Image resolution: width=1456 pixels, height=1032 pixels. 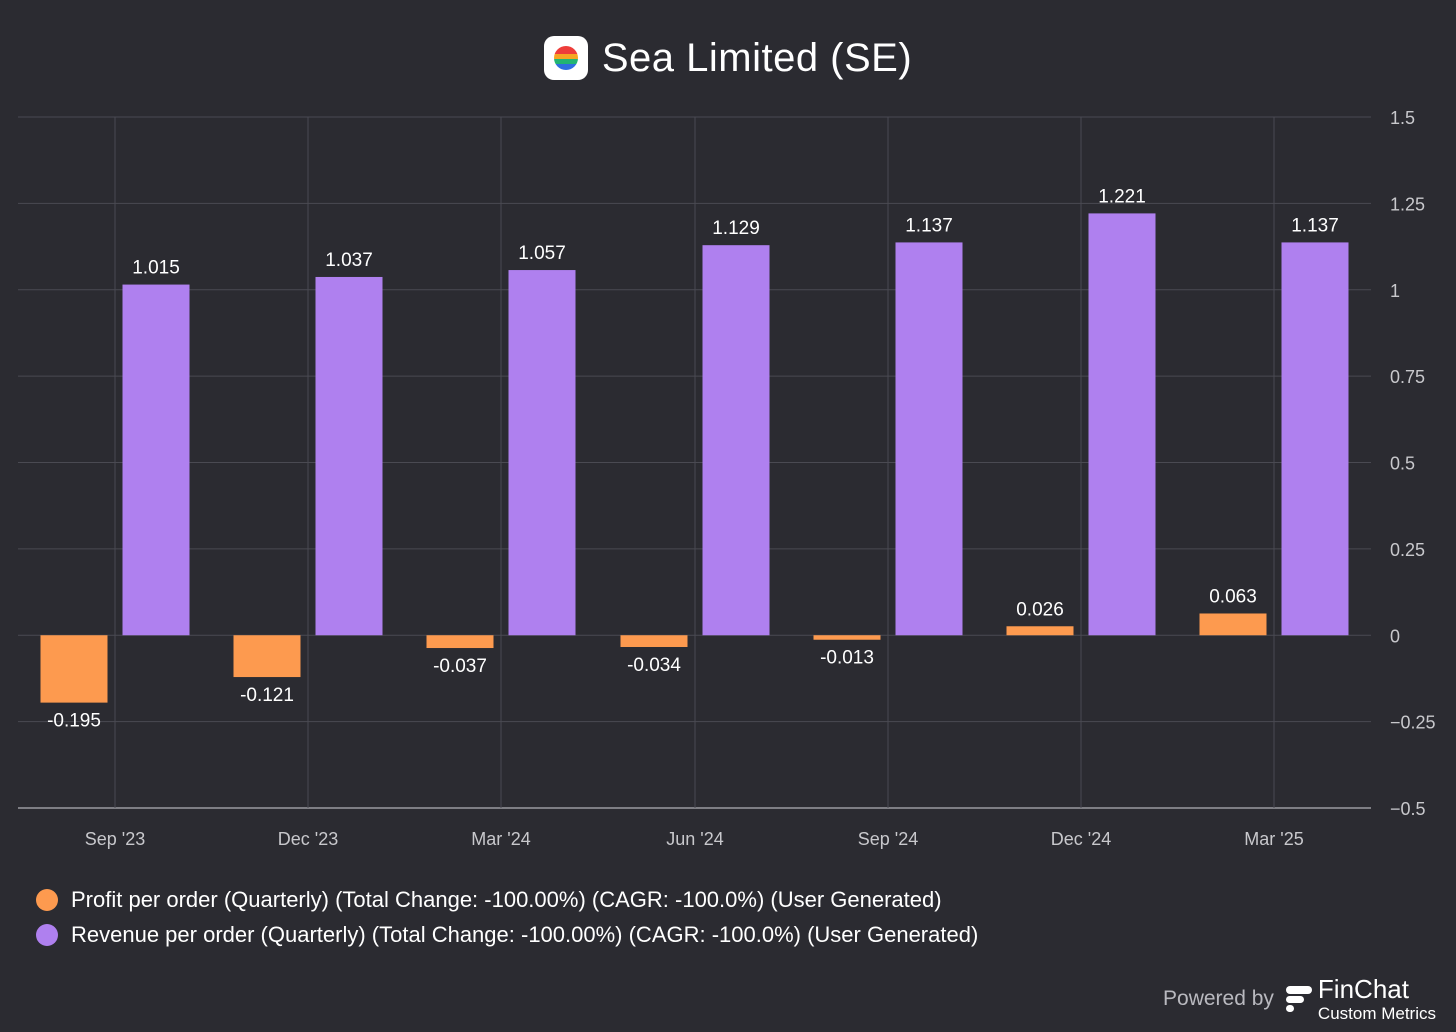 I want to click on profit-data-label: -0.195, so click(x=74, y=721).